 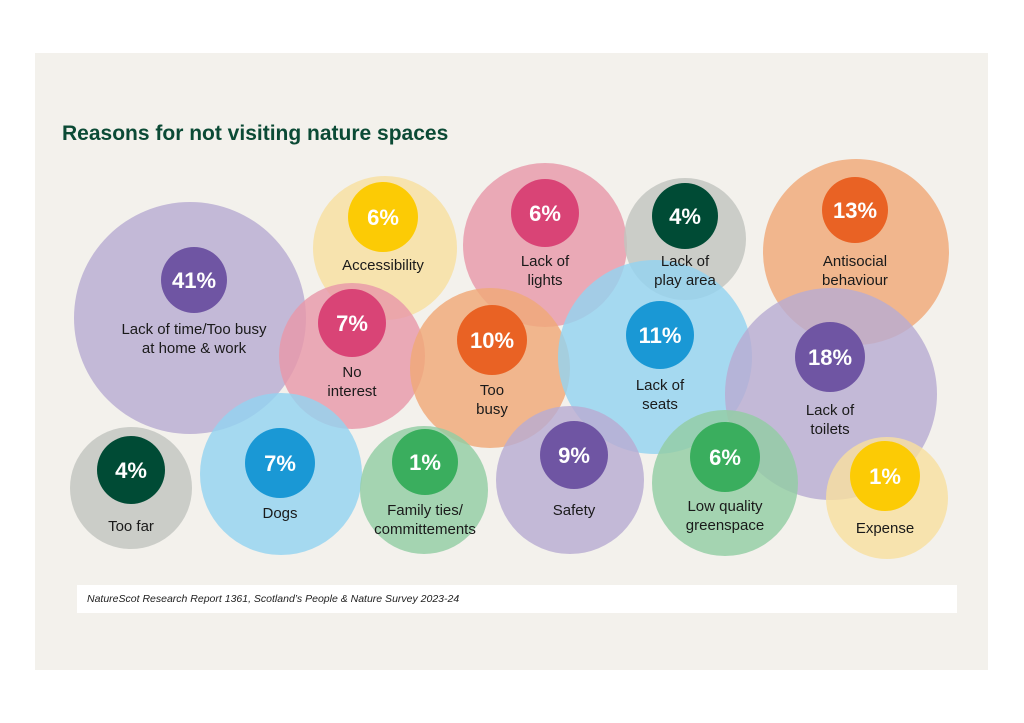 What do you see at coordinates (279, 513) in the screenshot?
I see `category-label: Dogs` at bounding box center [279, 513].